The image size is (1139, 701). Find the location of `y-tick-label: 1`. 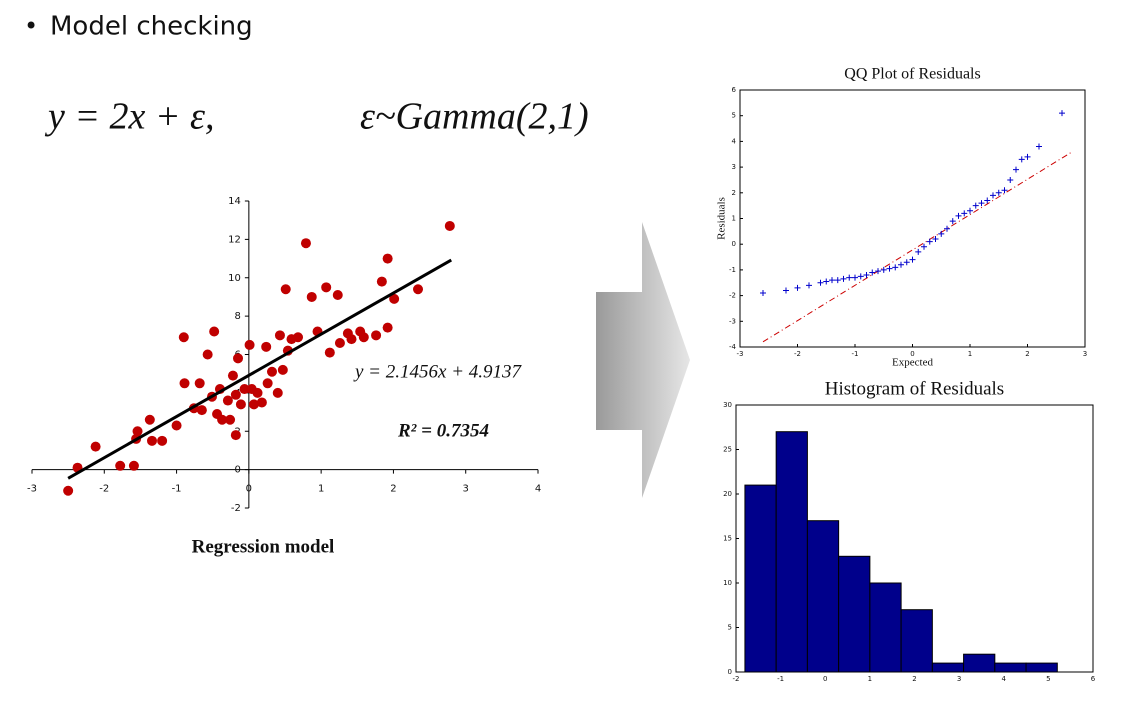

y-tick-label: 1 is located at coordinates (734, 219).